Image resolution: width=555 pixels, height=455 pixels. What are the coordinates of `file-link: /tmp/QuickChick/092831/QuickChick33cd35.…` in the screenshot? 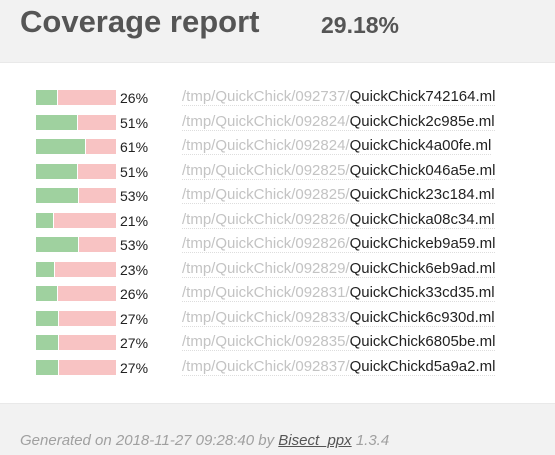 It's located at (338, 293).